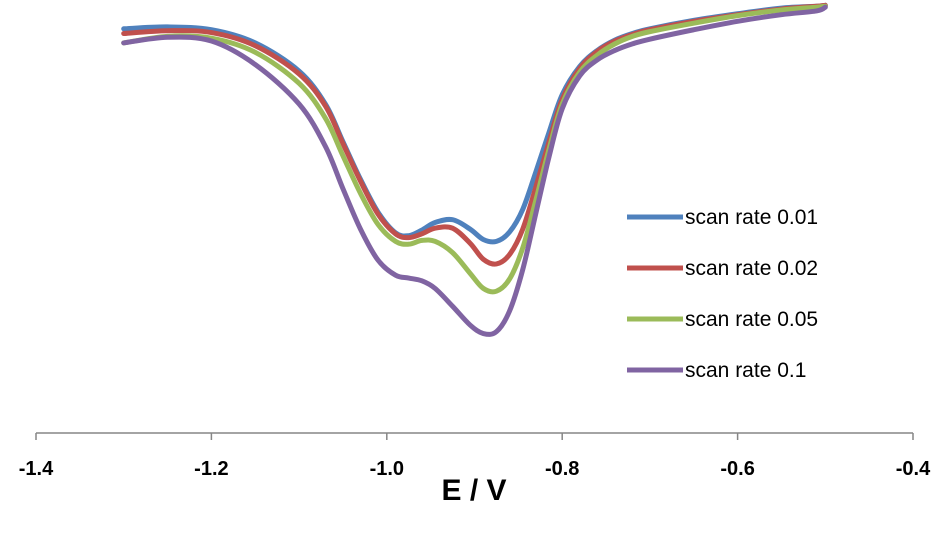 The height and width of the screenshot is (533, 939). Describe the element at coordinates (36, 469) in the screenshot. I see `x-tick-label: -1.4` at that location.